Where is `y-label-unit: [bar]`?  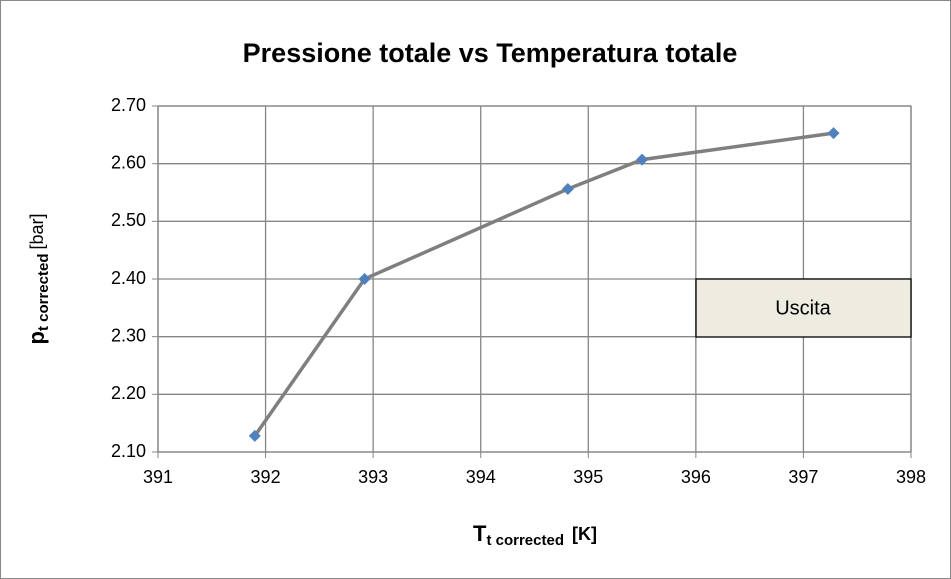
y-label-unit: [bar] is located at coordinates (37, 231).